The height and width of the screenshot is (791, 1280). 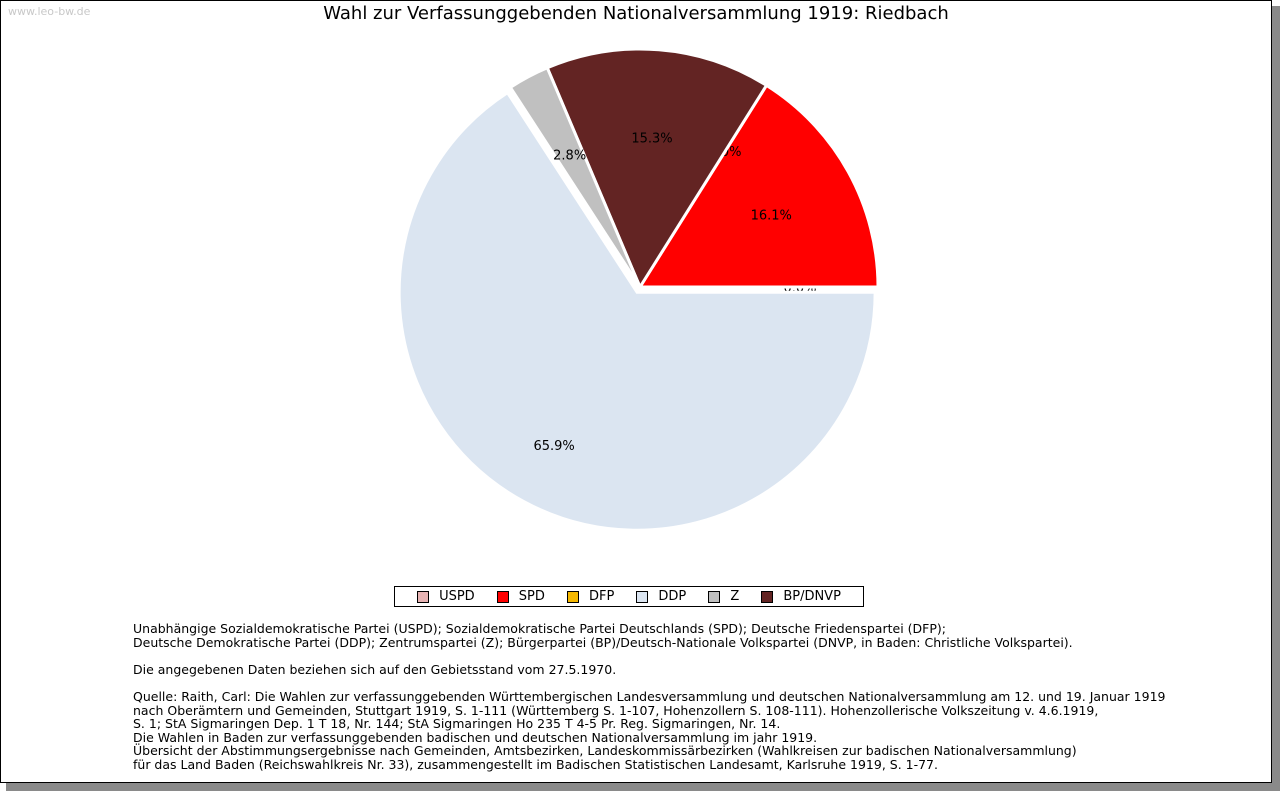 What do you see at coordinates (502, 596) in the screenshot?
I see `legend-swatch-spd` at bounding box center [502, 596].